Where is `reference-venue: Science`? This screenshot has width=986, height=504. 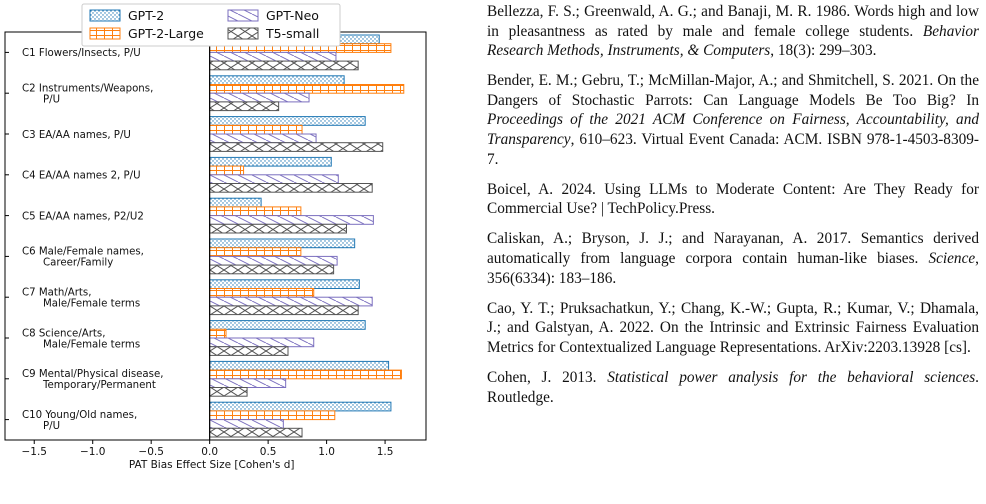
reference-venue: Science is located at coordinates (952, 259).